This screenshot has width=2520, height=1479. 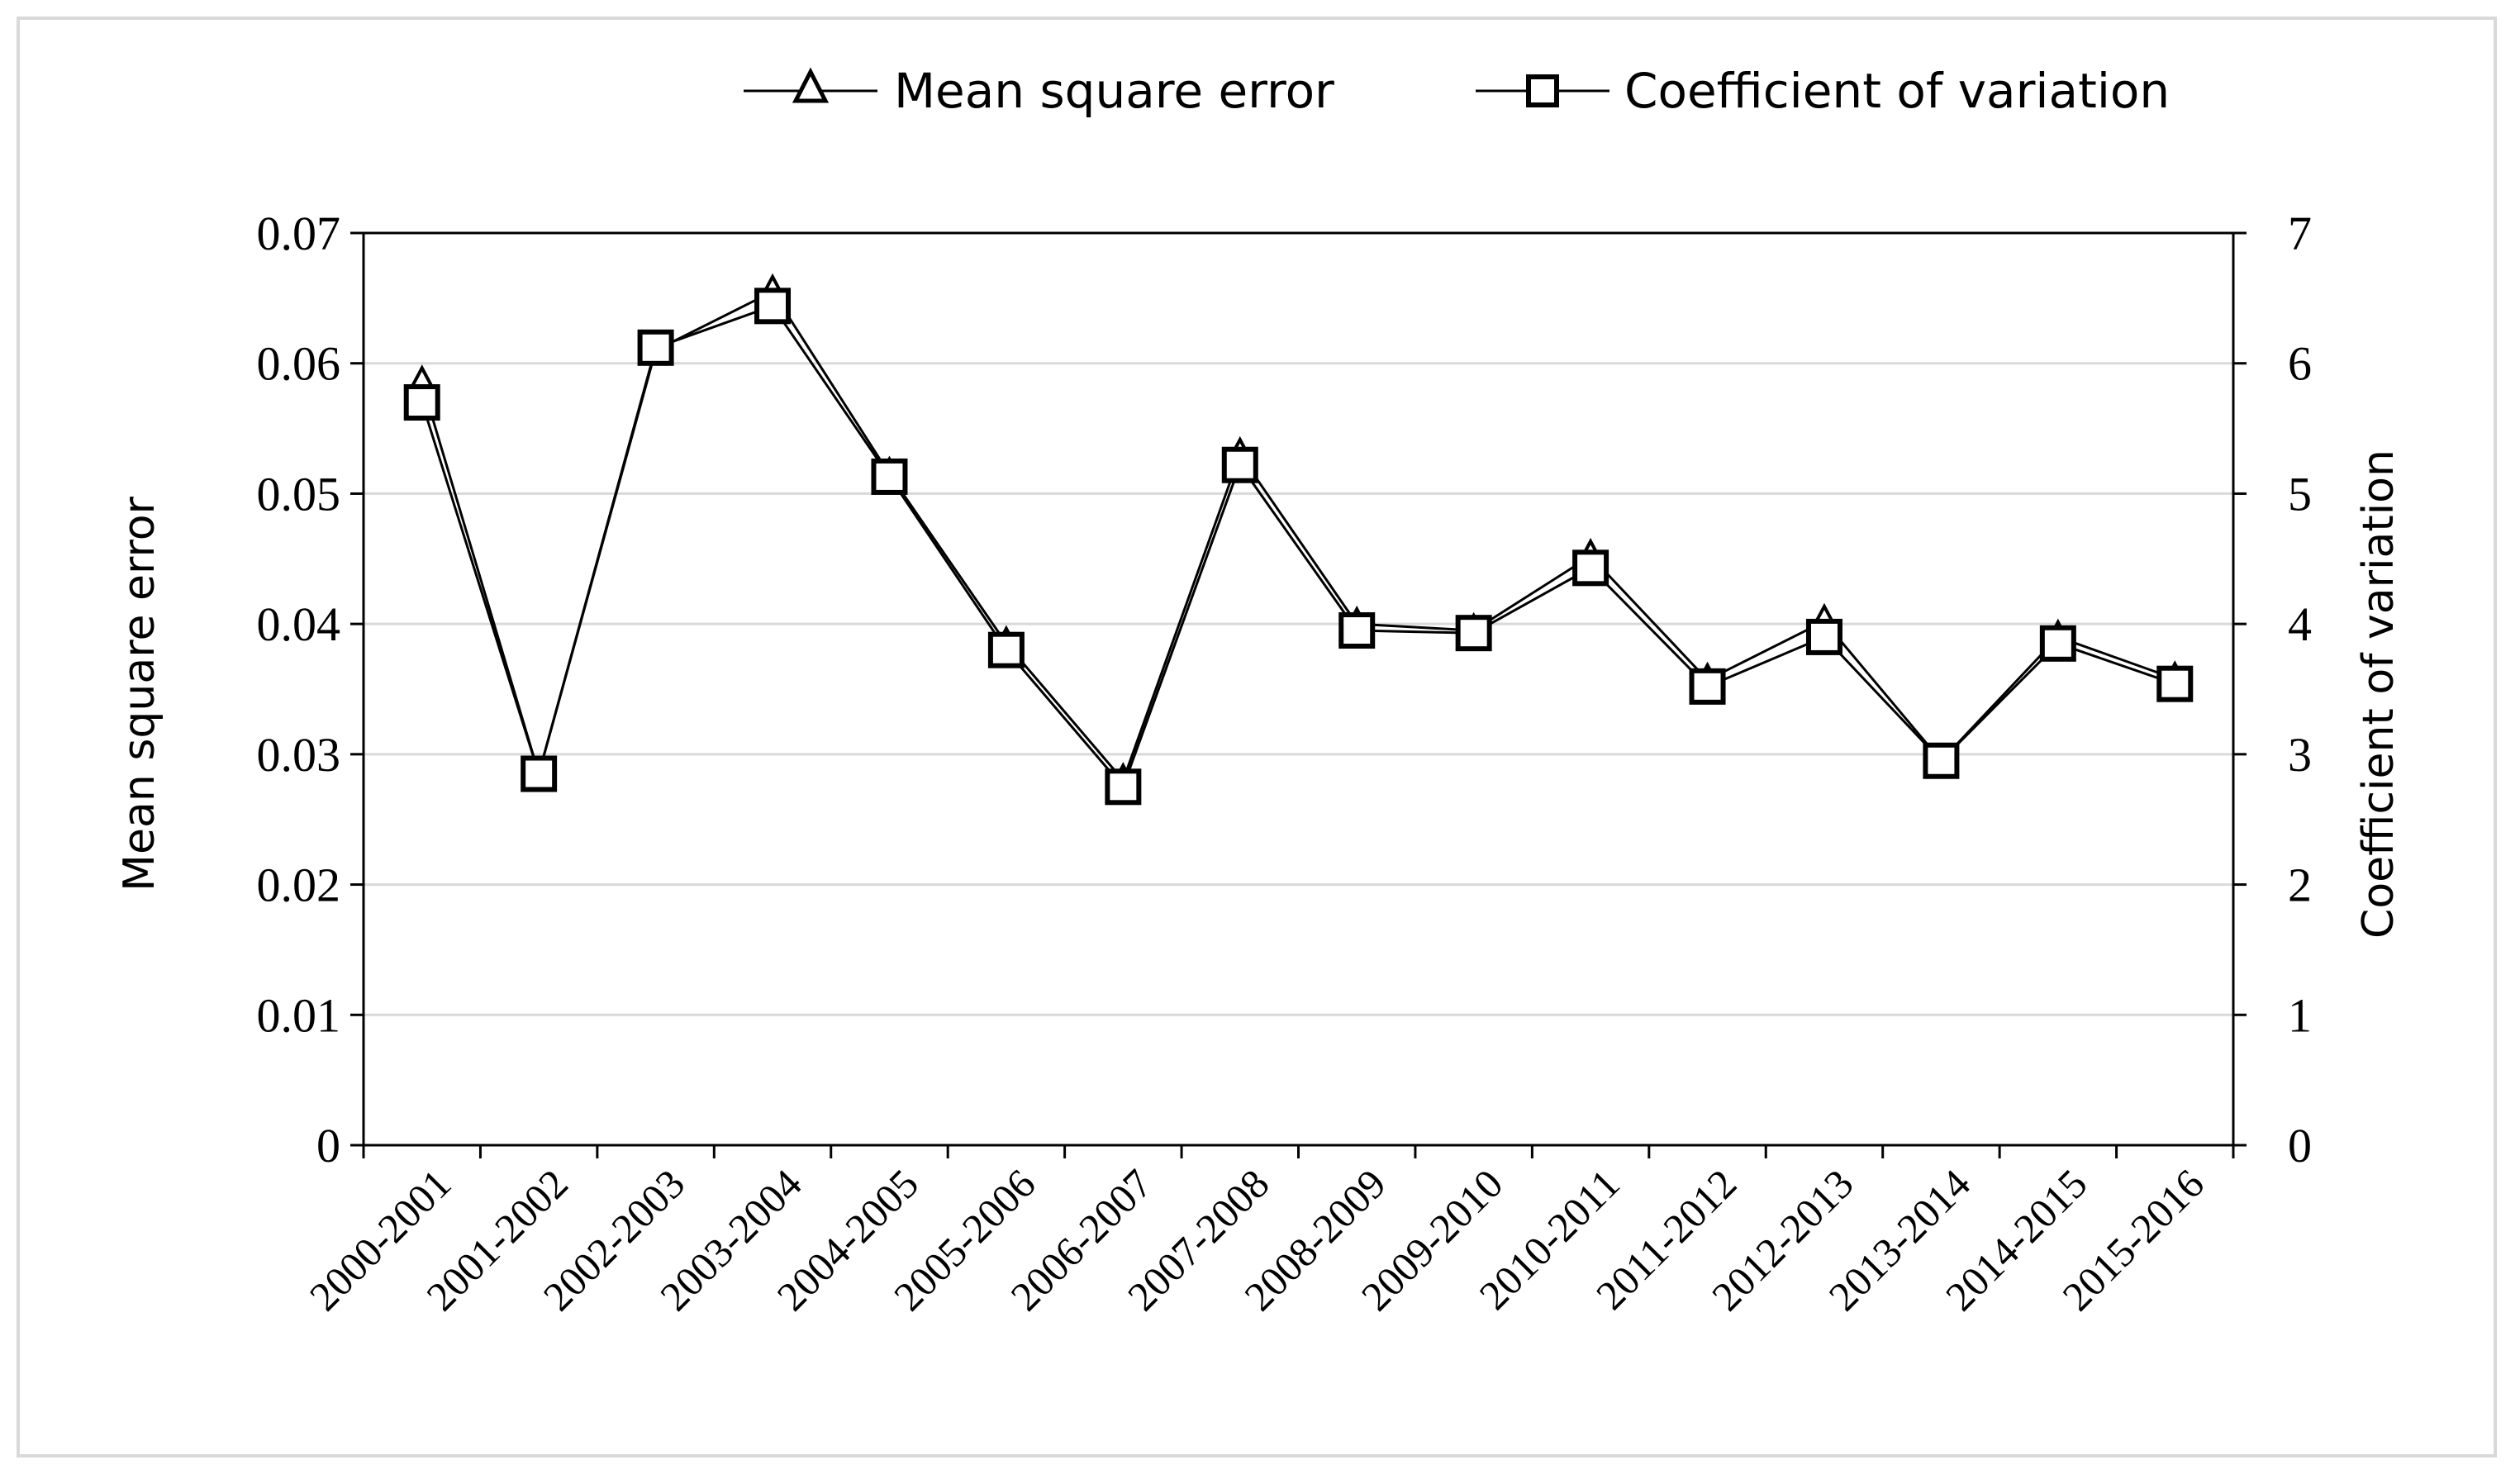 I want to click on y2-tick-label: 7, so click(x=2300, y=233).